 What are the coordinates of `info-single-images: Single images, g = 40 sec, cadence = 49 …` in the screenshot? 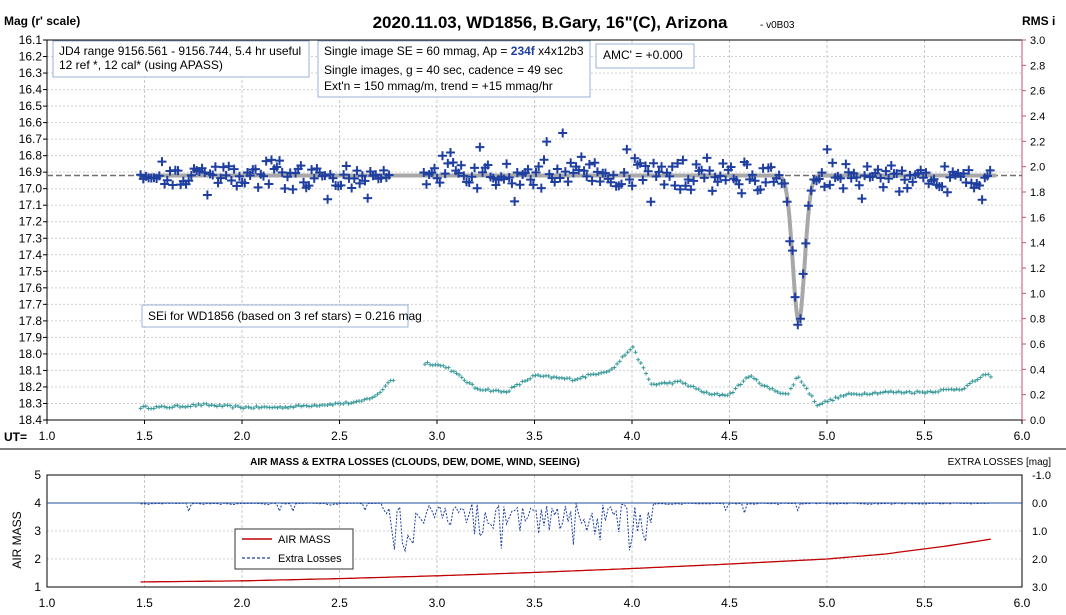 It's located at (443, 70).